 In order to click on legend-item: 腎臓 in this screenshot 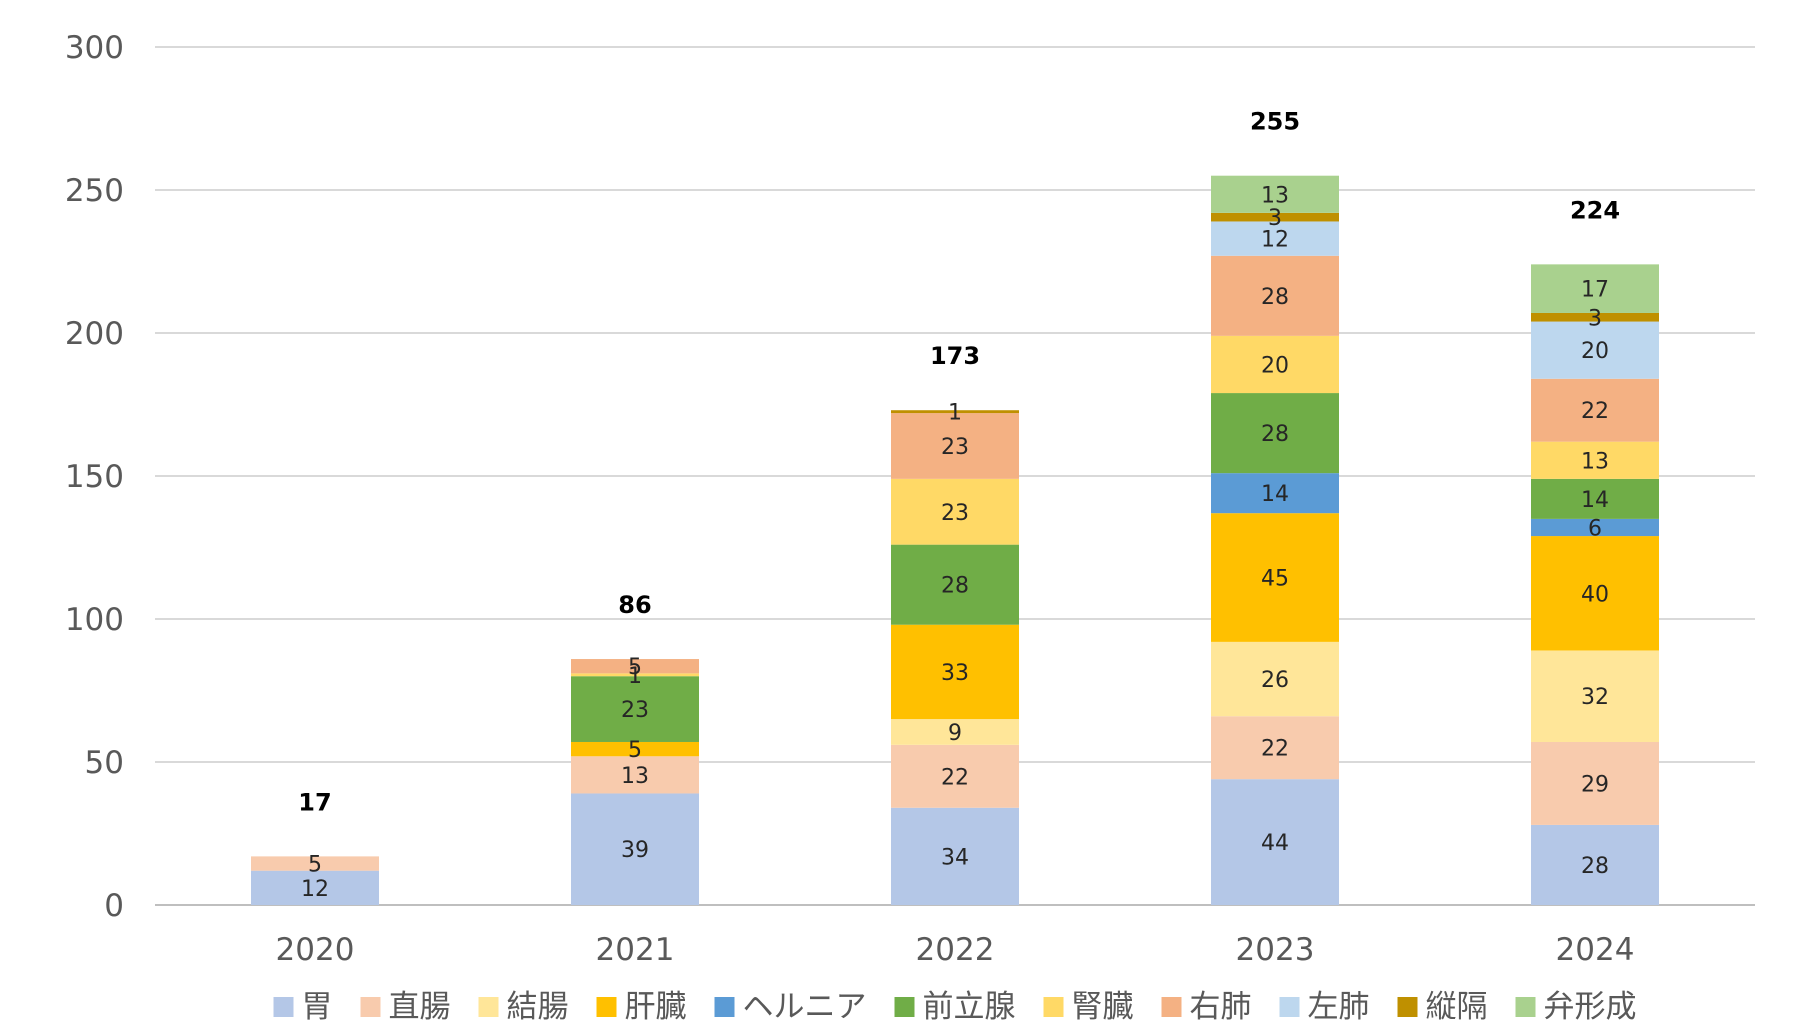, I will do `click(1088, 1007)`.